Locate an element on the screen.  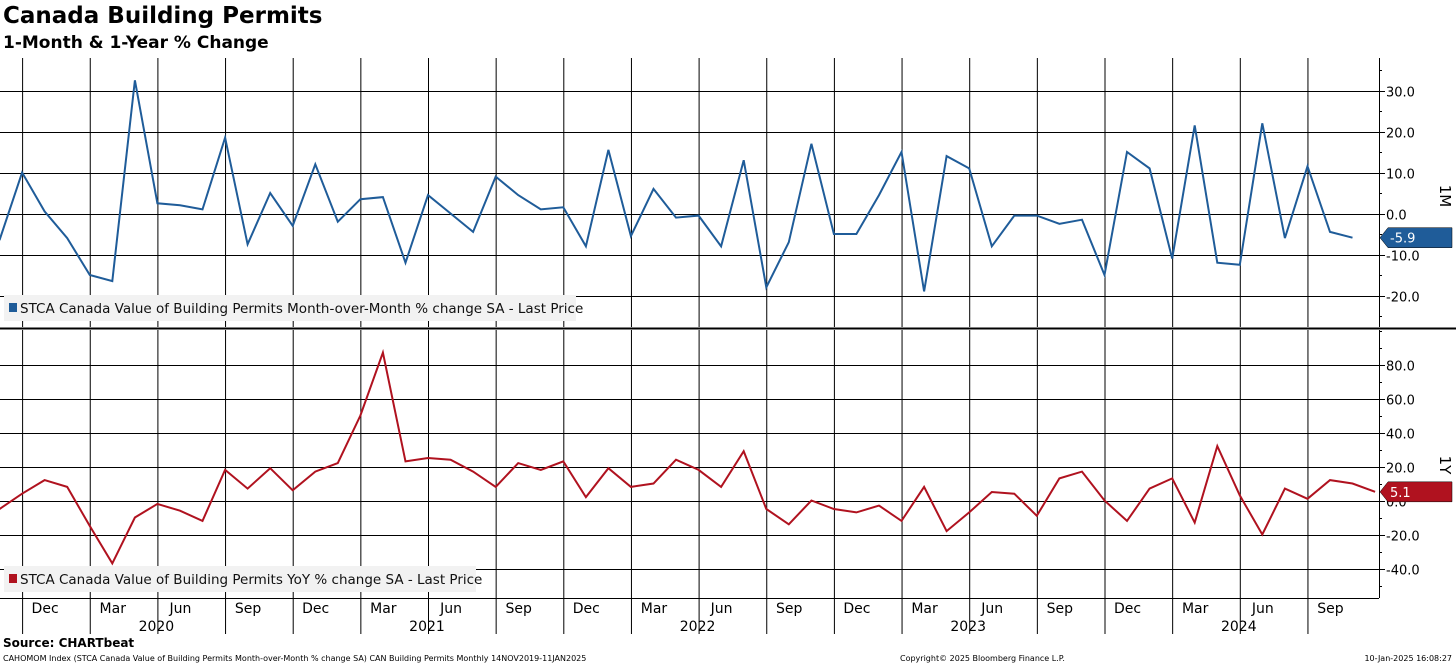
yoy-y-tick-label: 80.0 is located at coordinates (1400, 367).